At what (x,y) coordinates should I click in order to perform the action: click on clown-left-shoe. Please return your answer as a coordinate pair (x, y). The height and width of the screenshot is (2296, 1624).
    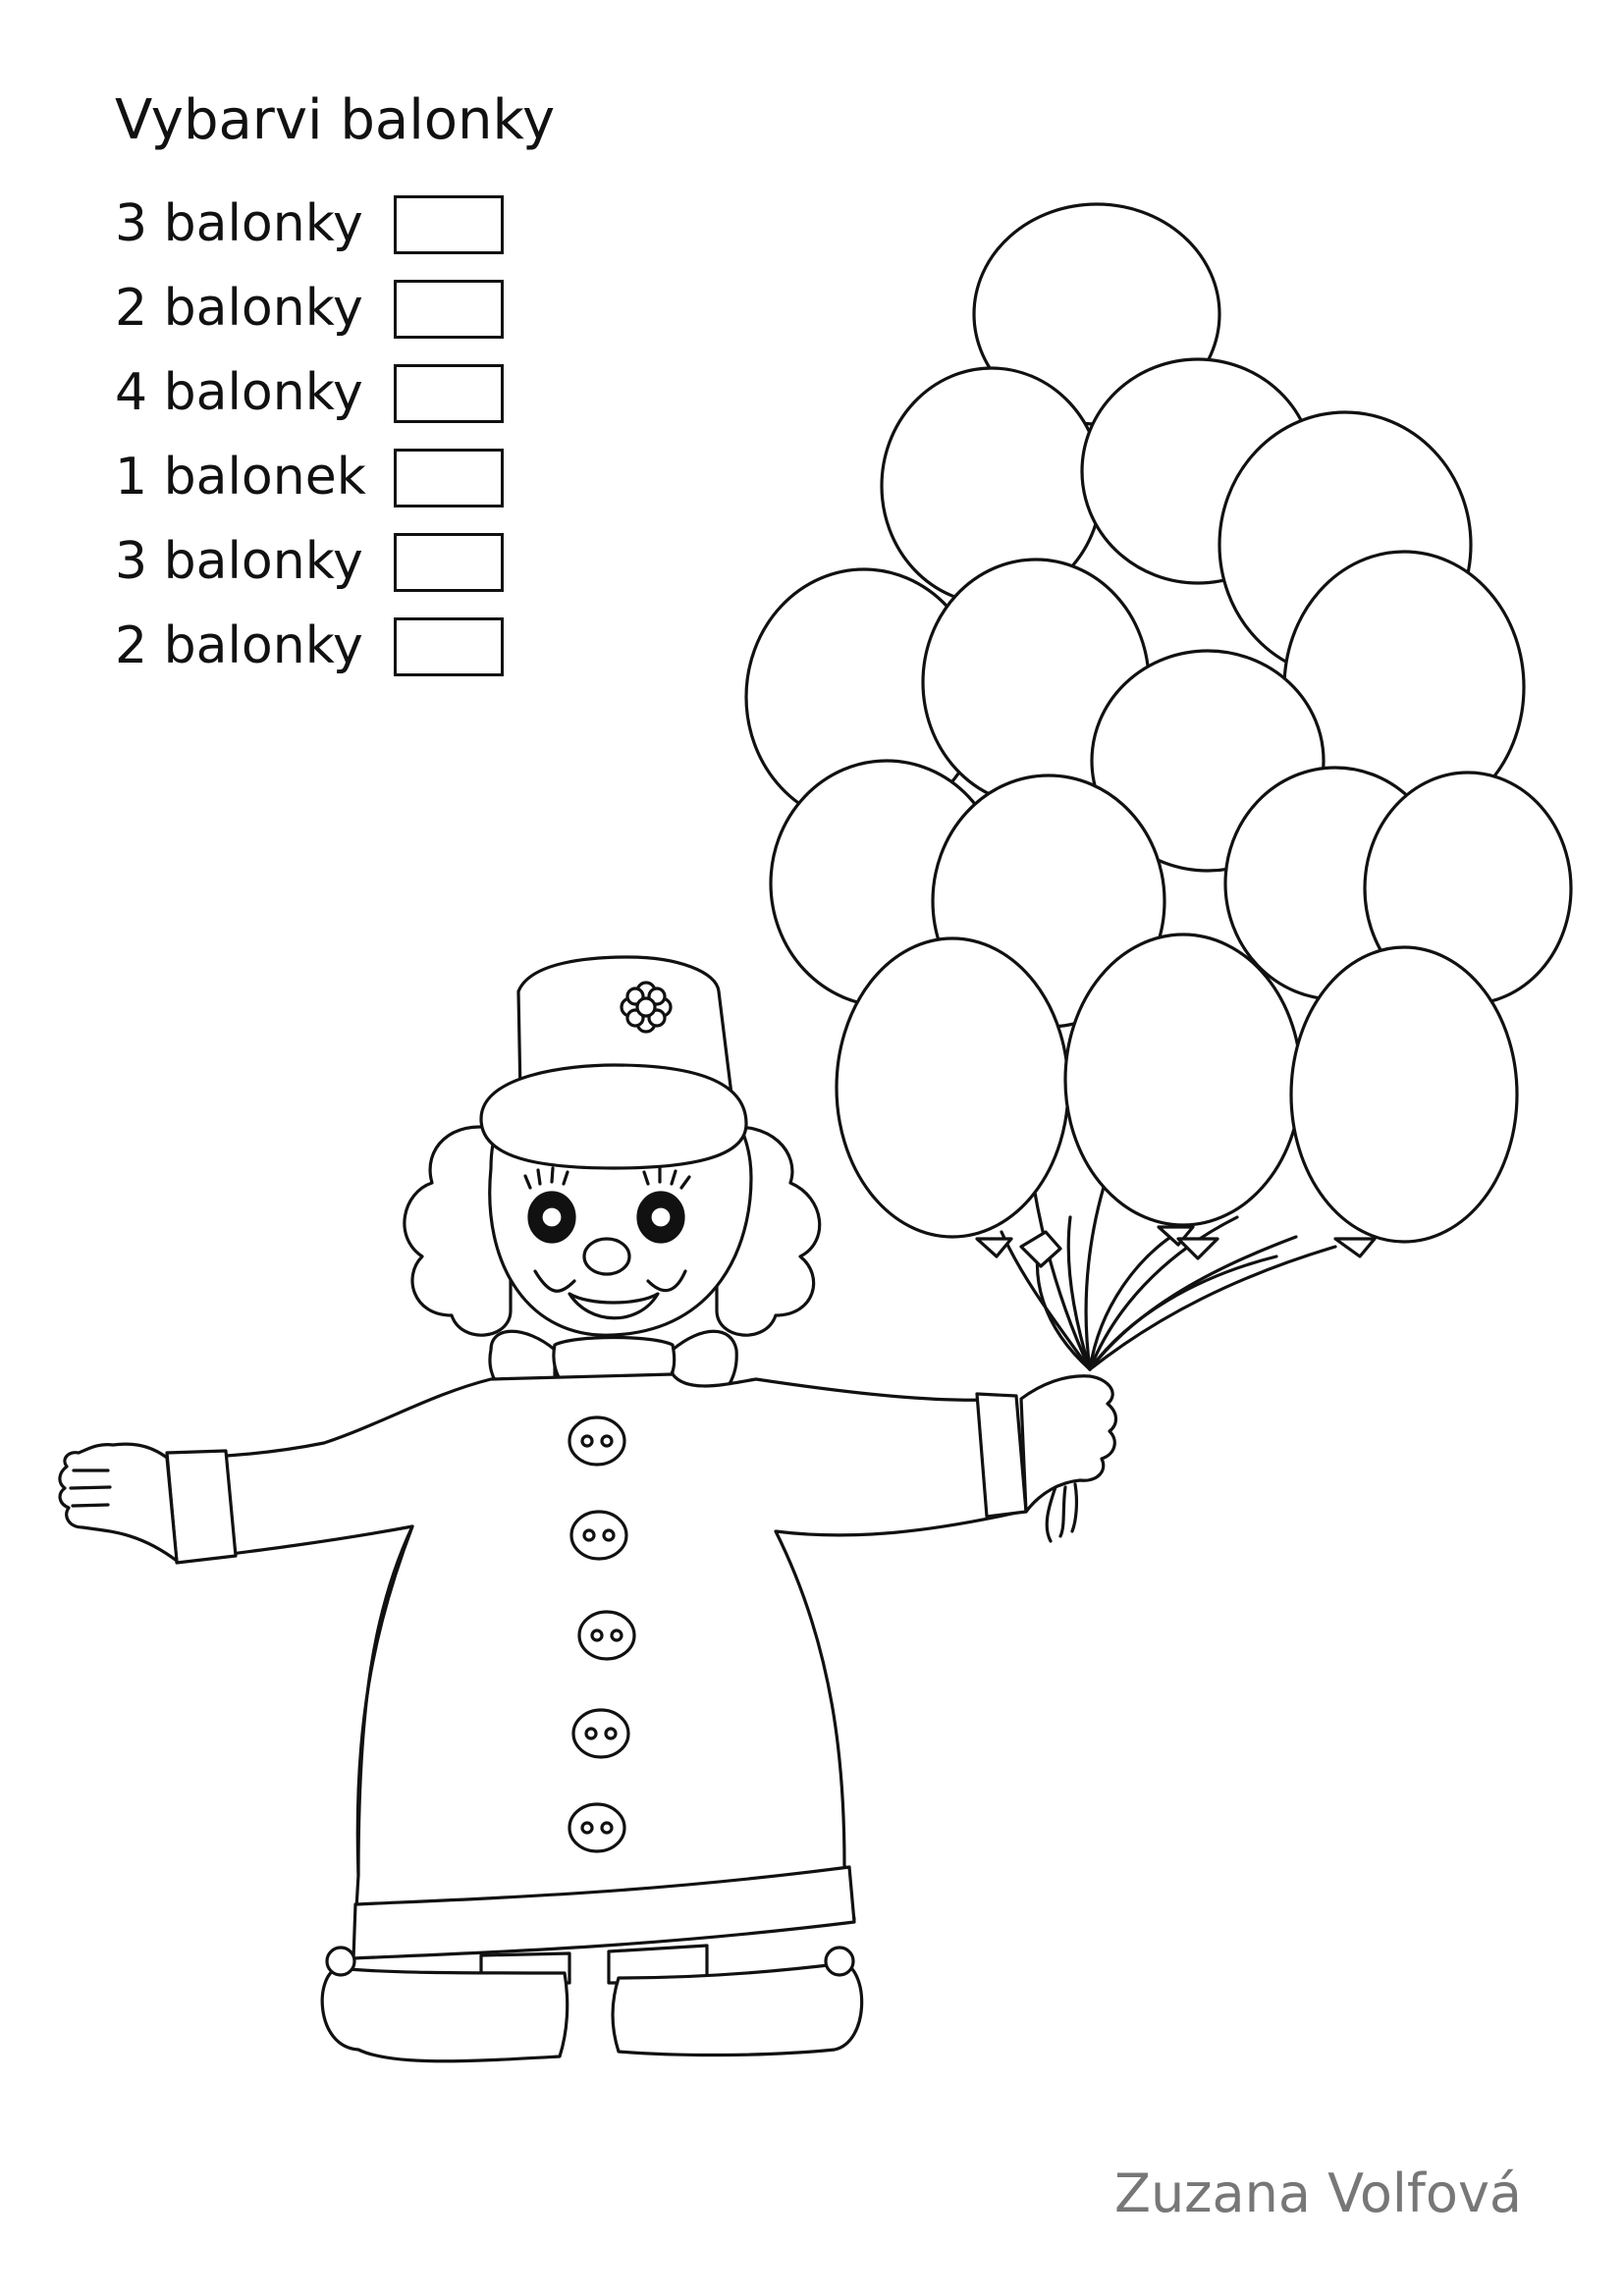
    Looking at the image, I should click on (444, 2014).